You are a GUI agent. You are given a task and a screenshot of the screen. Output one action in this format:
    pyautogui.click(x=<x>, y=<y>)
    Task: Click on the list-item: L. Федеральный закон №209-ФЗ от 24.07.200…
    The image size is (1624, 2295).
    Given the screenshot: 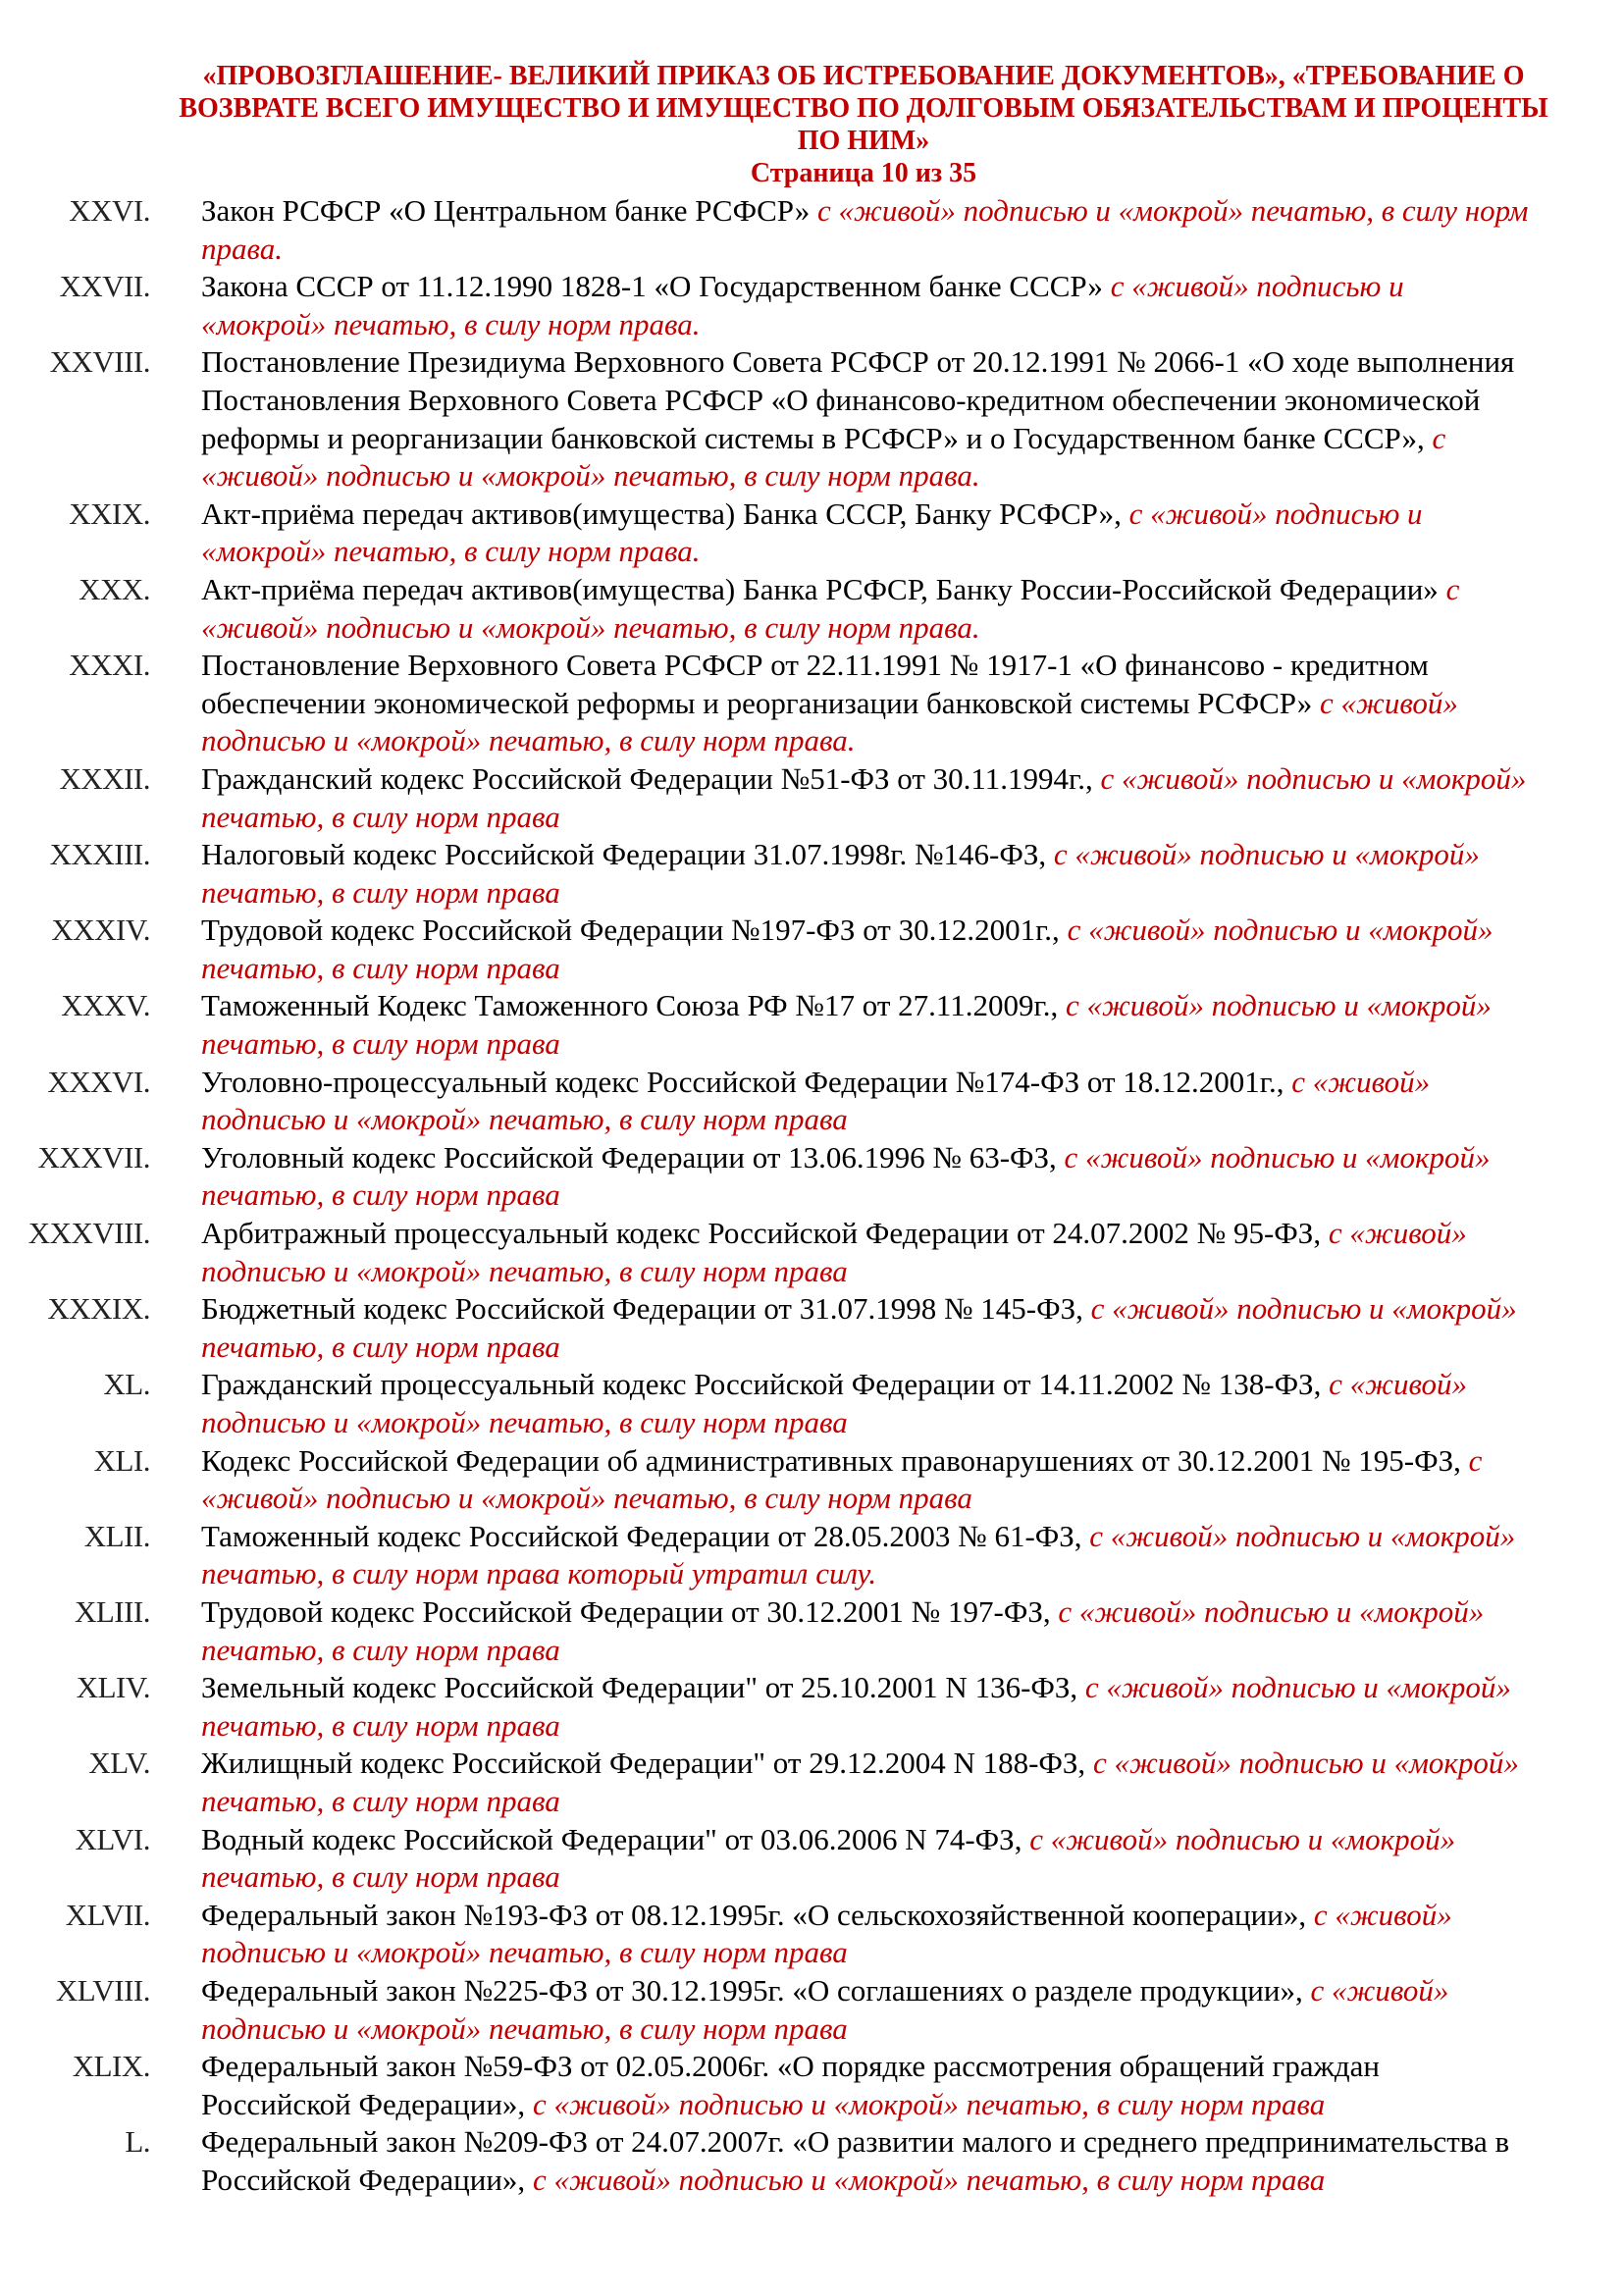 What is the action you would take?
    pyautogui.click(x=785, y=2161)
    